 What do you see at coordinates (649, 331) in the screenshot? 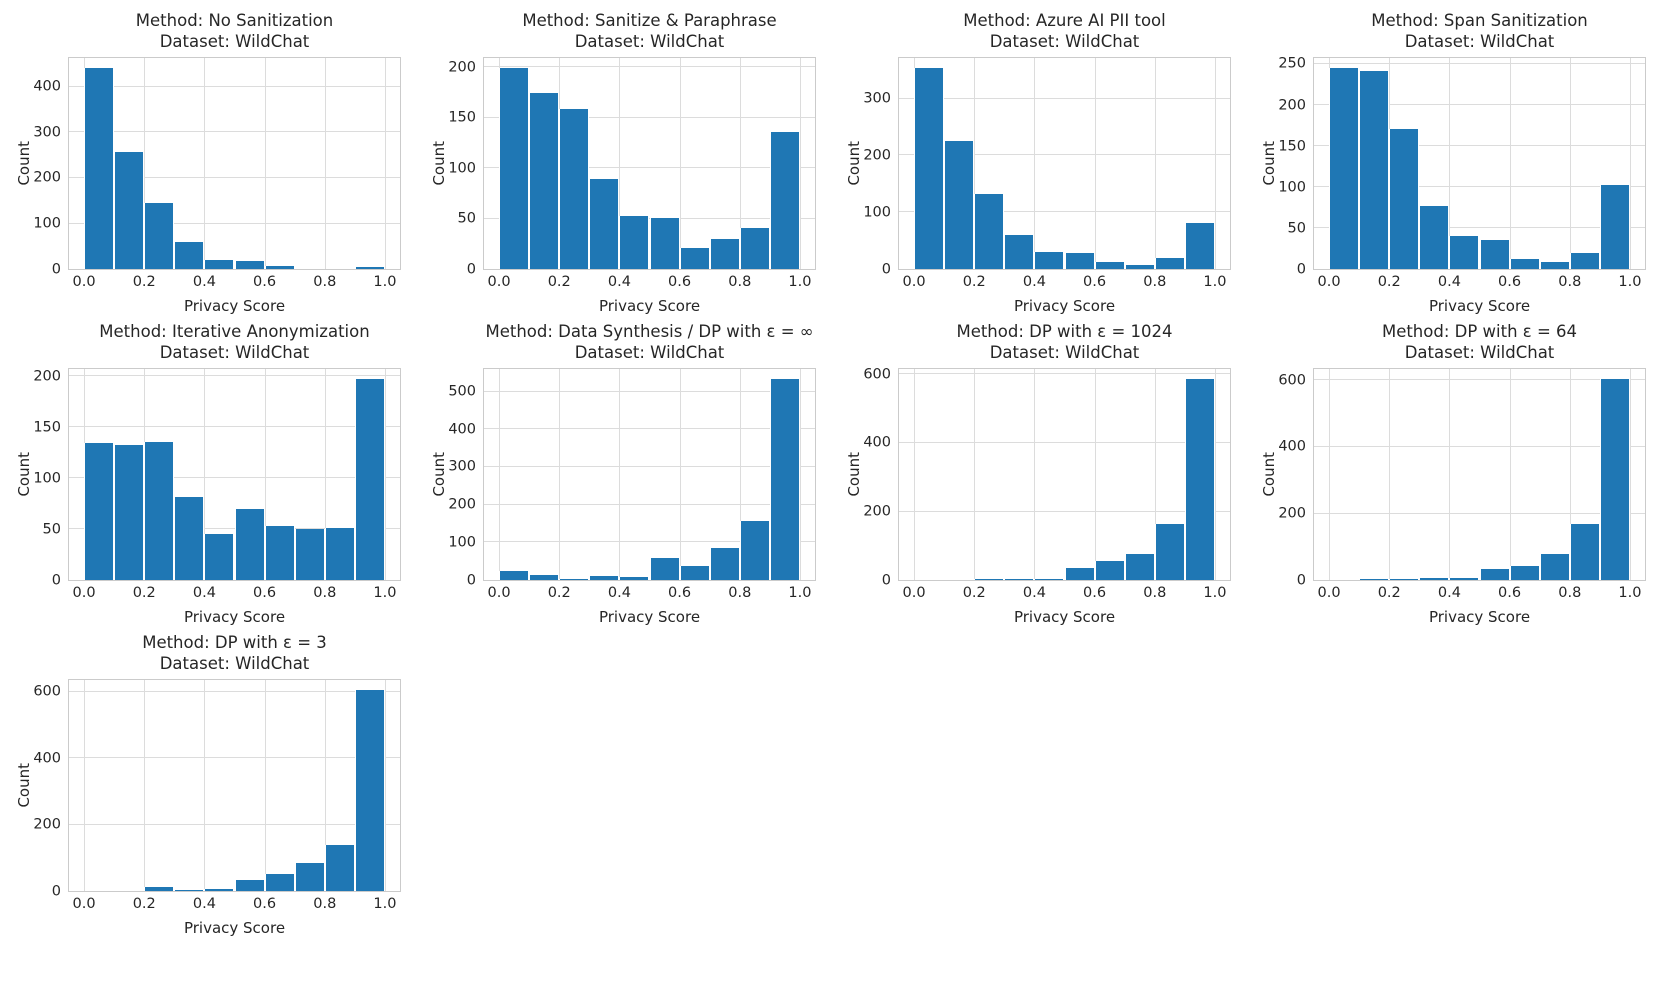
I see `chart-title-method: Method: Data Synthesis / DP with ε = ∞` at bounding box center [649, 331].